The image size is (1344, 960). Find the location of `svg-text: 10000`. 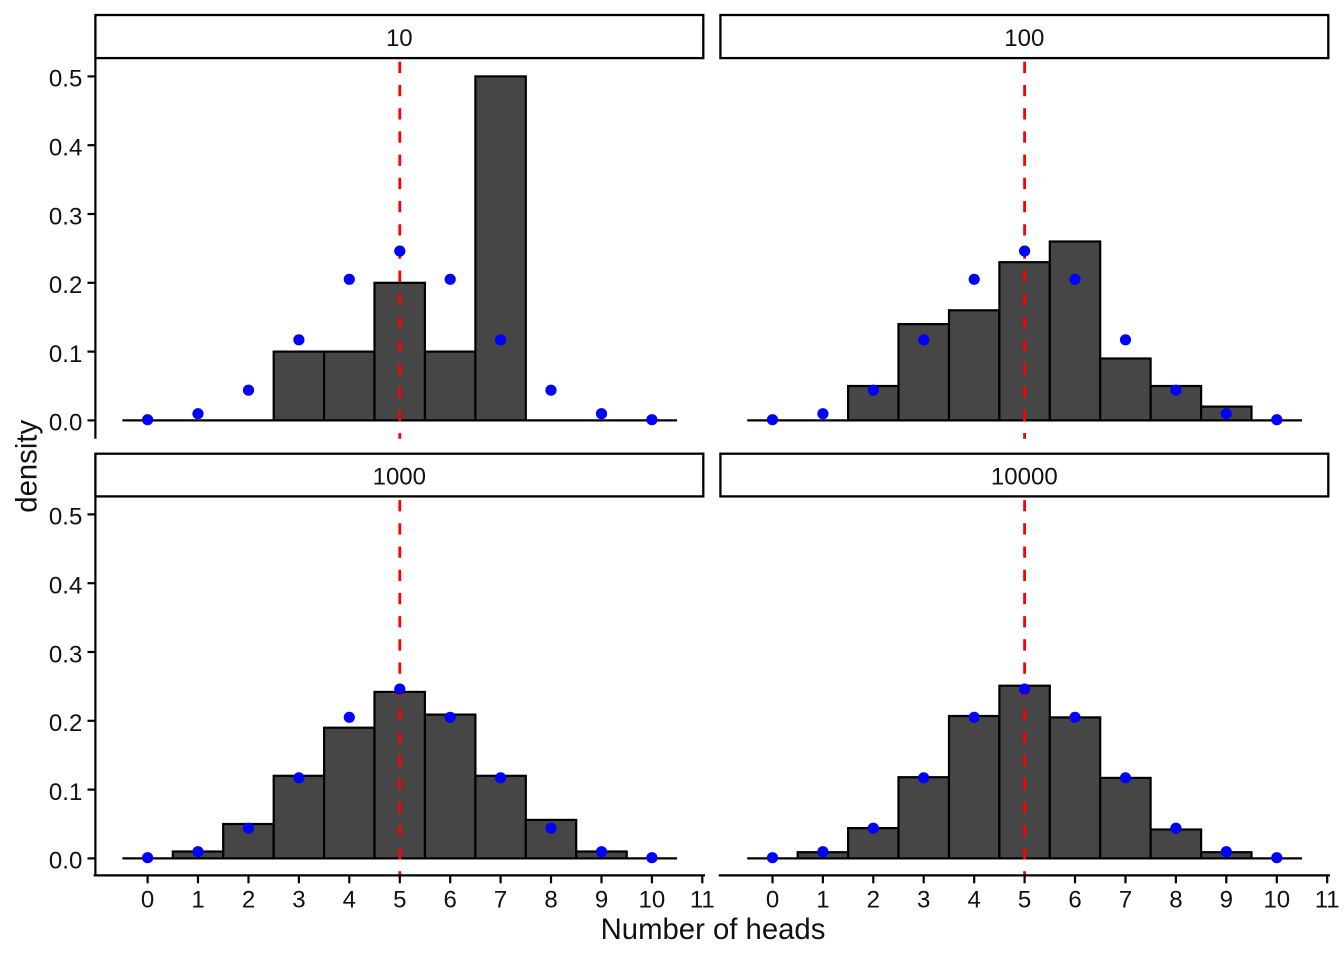

svg-text: 10000 is located at coordinates (1024, 477).